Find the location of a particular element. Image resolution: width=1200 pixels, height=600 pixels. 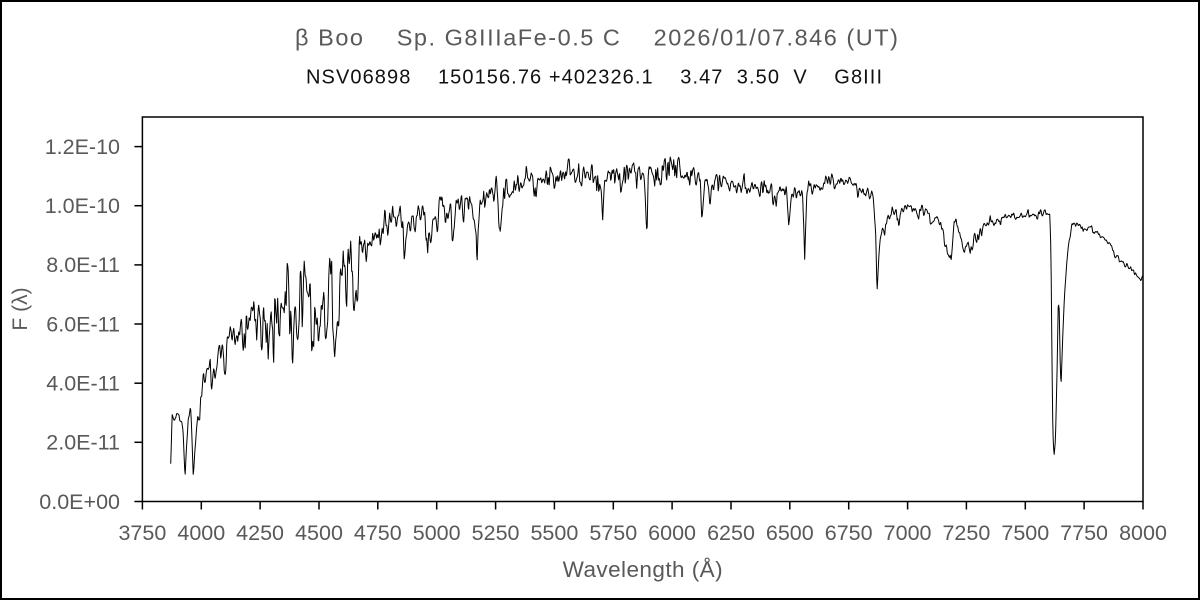

svg-text: 6750 is located at coordinates (849, 533).